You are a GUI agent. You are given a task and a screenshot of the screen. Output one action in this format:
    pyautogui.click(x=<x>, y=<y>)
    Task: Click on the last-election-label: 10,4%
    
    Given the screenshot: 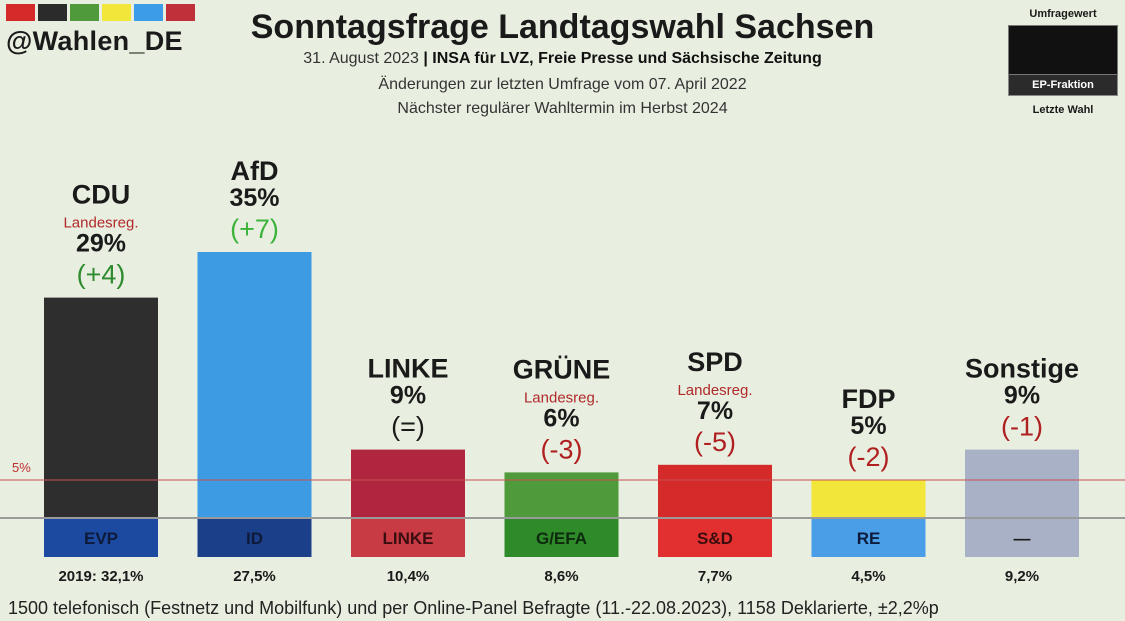 What is the action you would take?
    pyautogui.click(x=408, y=576)
    